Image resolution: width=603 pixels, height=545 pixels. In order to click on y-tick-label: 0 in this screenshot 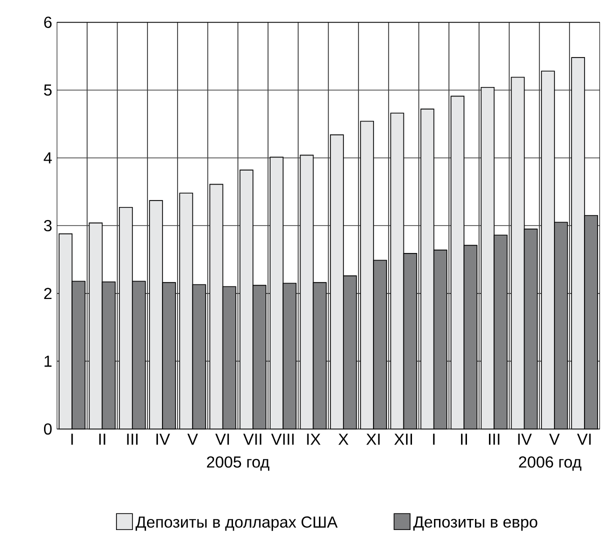, I will do `click(48, 429)`.